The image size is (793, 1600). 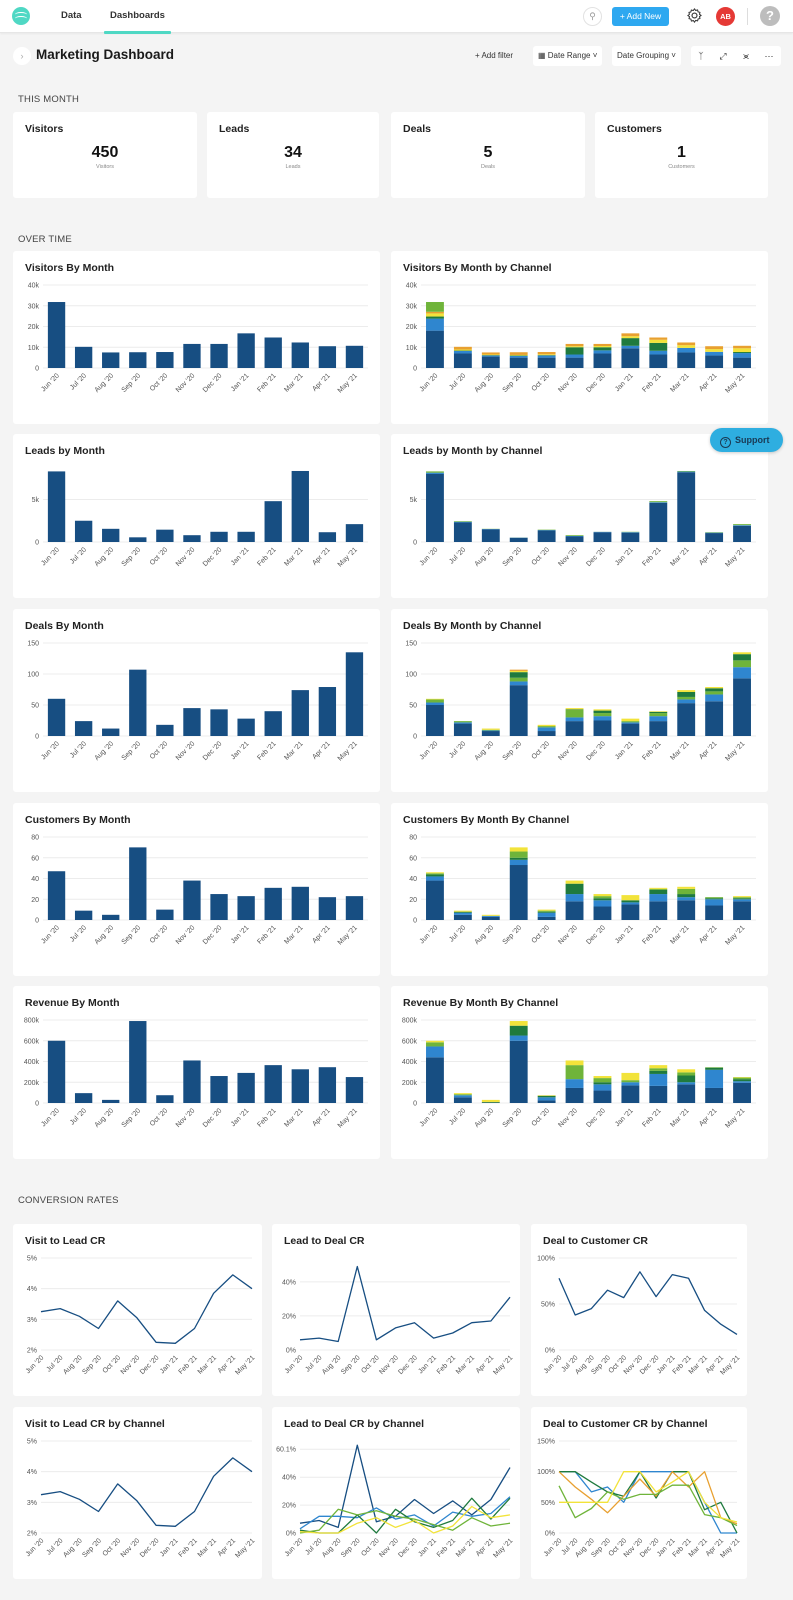 What do you see at coordinates (71, 15) in the screenshot?
I see `nav-tab-data: Data` at bounding box center [71, 15].